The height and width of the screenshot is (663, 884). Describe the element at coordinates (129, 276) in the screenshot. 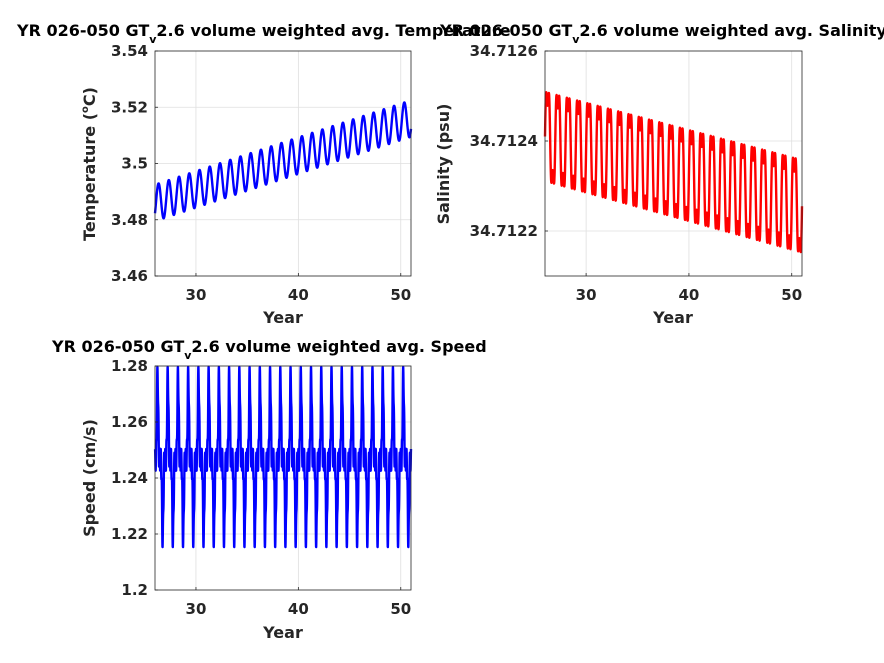

I see `temperature-ytick-label: 3.46` at that location.